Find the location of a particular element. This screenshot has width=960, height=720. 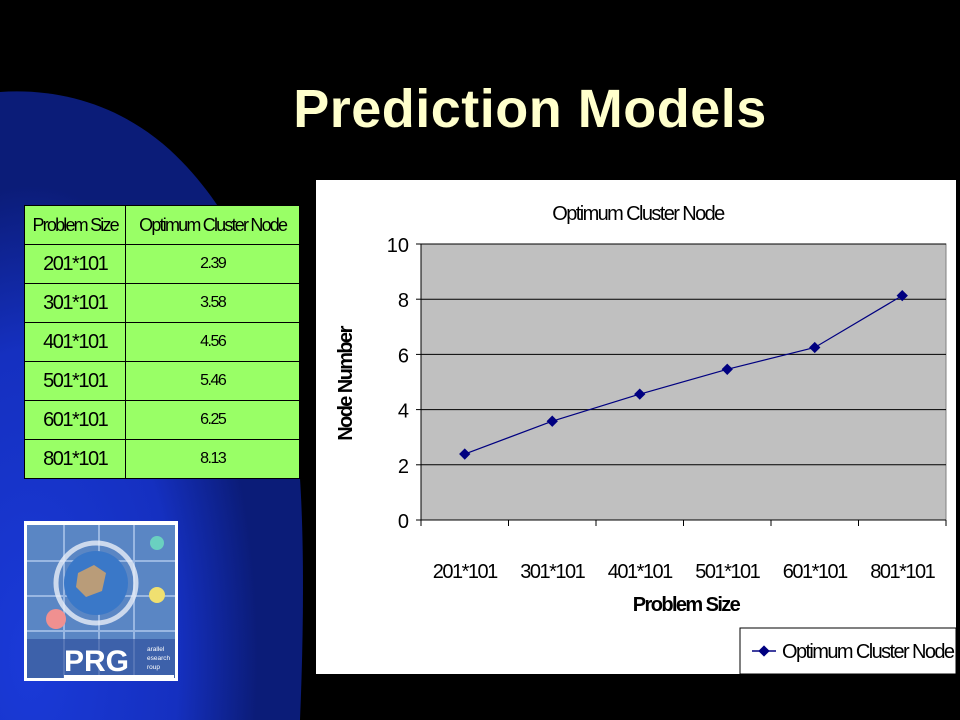

table-cell-size: 801*101 is located at coordinates (75, 459).